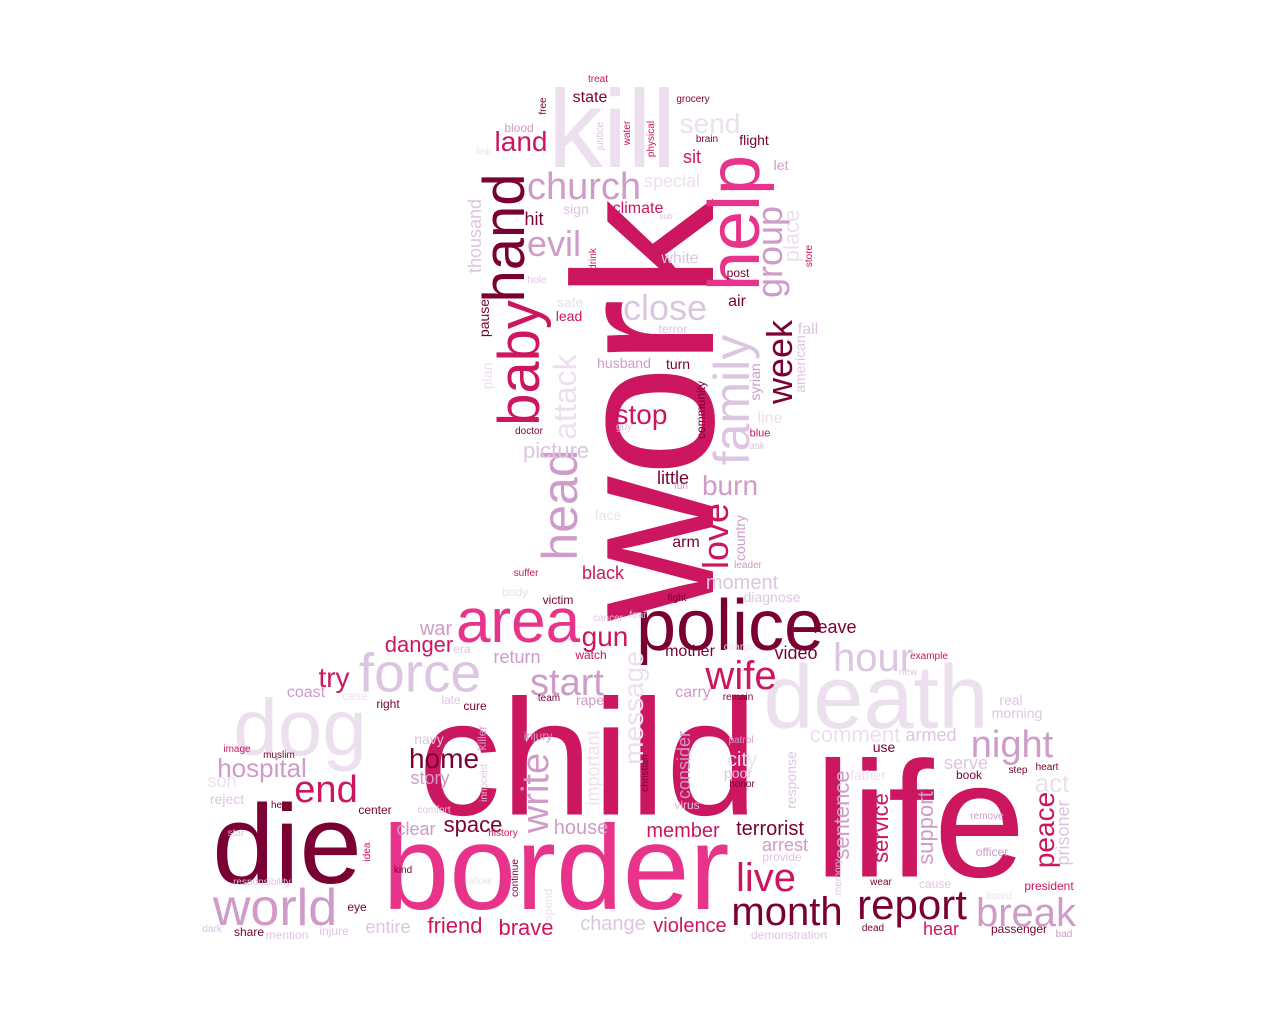 This screenshot has width=1280, height=1024. Describe the element at coordinates (334, 931) in the screenshot. I see `word-injure: injure` at that location.